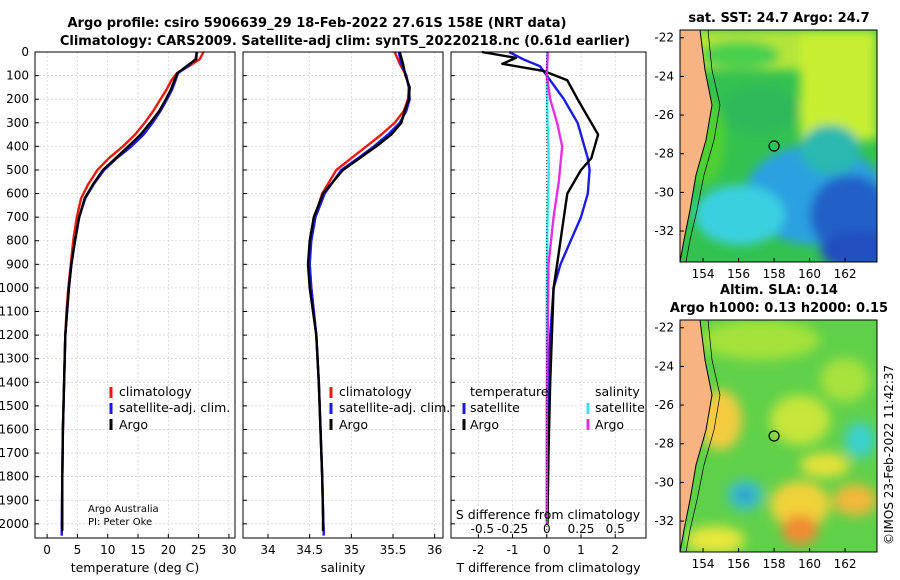  What do you see at coordinates (14, 429) in the screenshot?
I see `y-tick-label: 1600` at bounding box center [14, 429].